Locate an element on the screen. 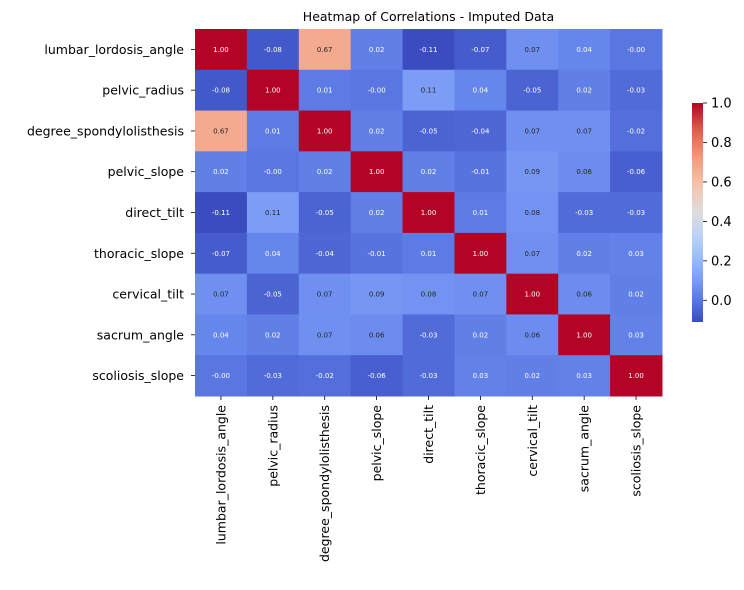  cell-annotation: 0.67 is located at coordinates (325, 50).